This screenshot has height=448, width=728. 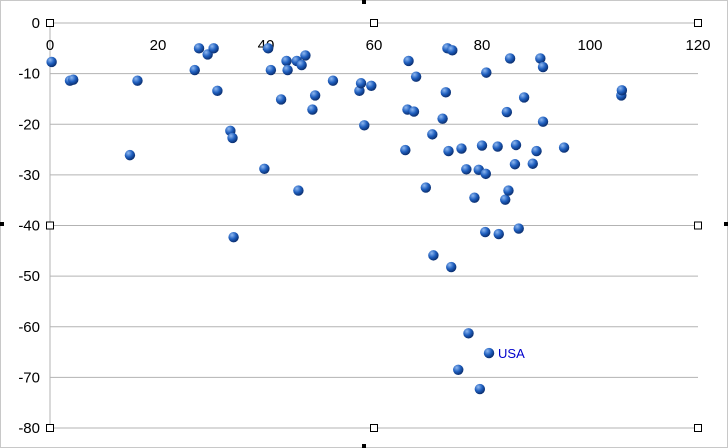 What do you see at coordinates (29, 327) in the screenshot?
I see `y-tick-label: -60` at bounding box center [29, 327].